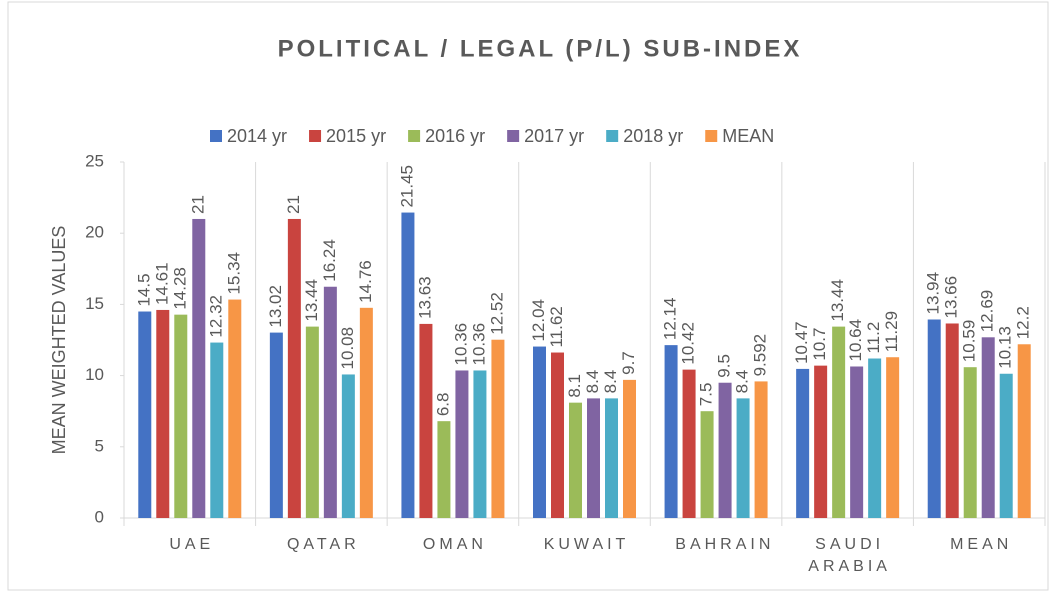 Image resolution: width=1056 pixels, height=594 pixels. I want to click on data-label: 14.28, so click(179, 288).